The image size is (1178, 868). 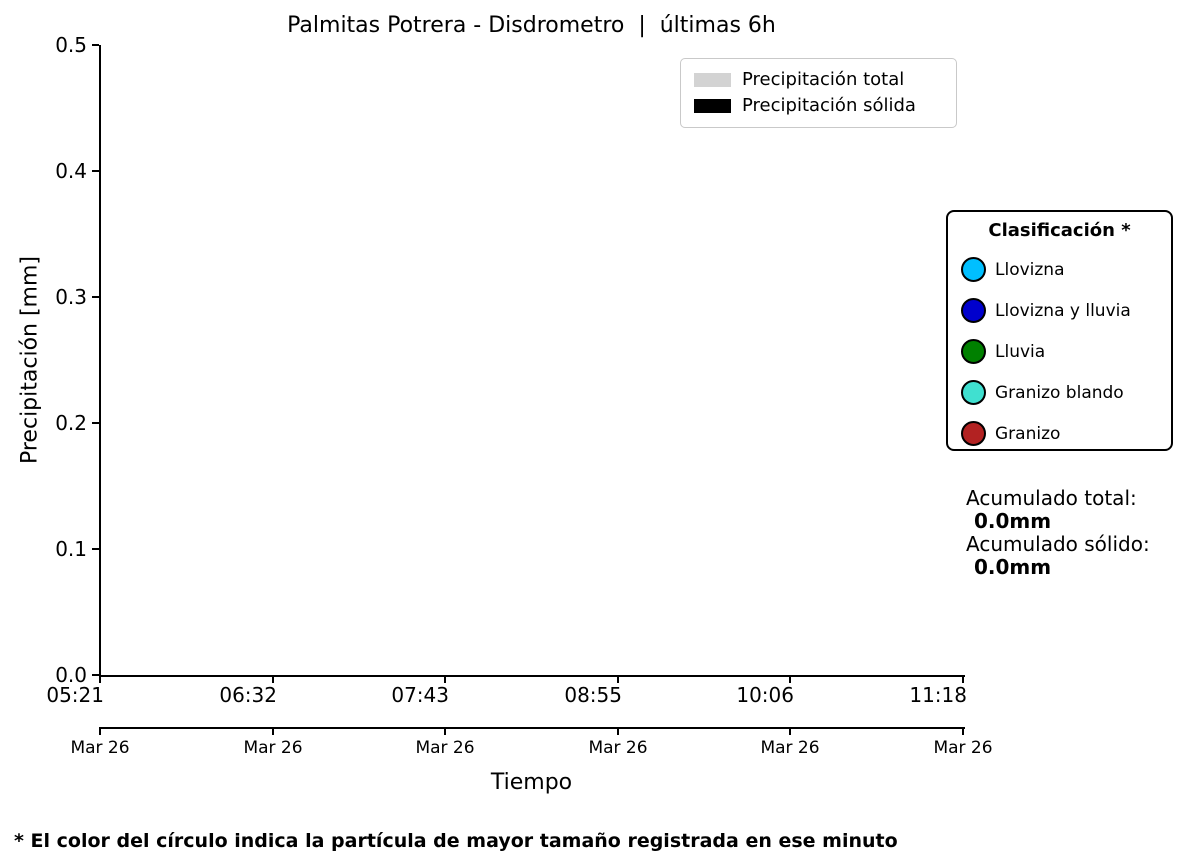 I want to click on circle-marker-lluvia, so click(x=973, y=351).